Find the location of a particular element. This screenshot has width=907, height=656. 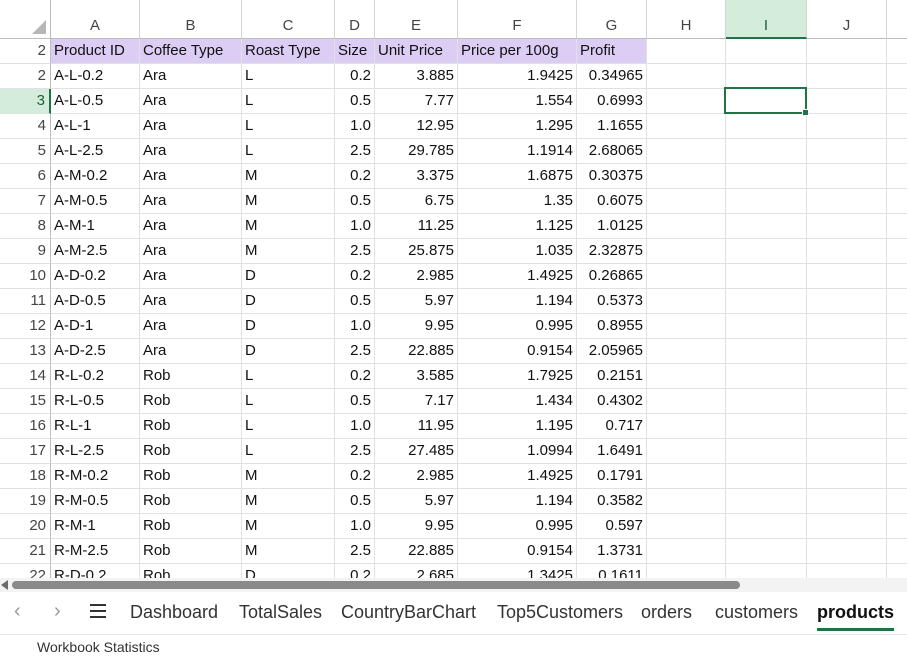

cell-i15 is located at coordinates (766, 401).